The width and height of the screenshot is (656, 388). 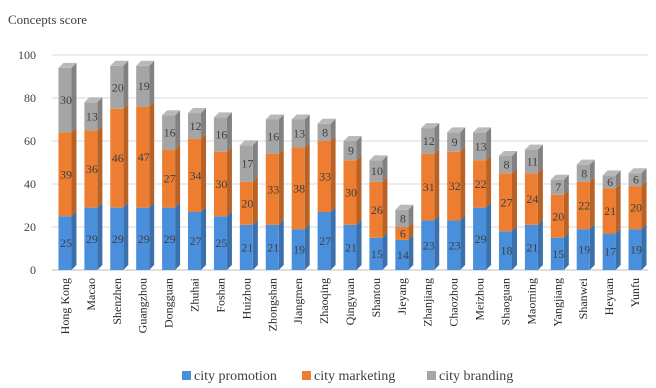 What do you see at coordinates (324, 301) in the screenshot?
I see `x-category-label: Zhaoqing` at bounding box center [324, 301].